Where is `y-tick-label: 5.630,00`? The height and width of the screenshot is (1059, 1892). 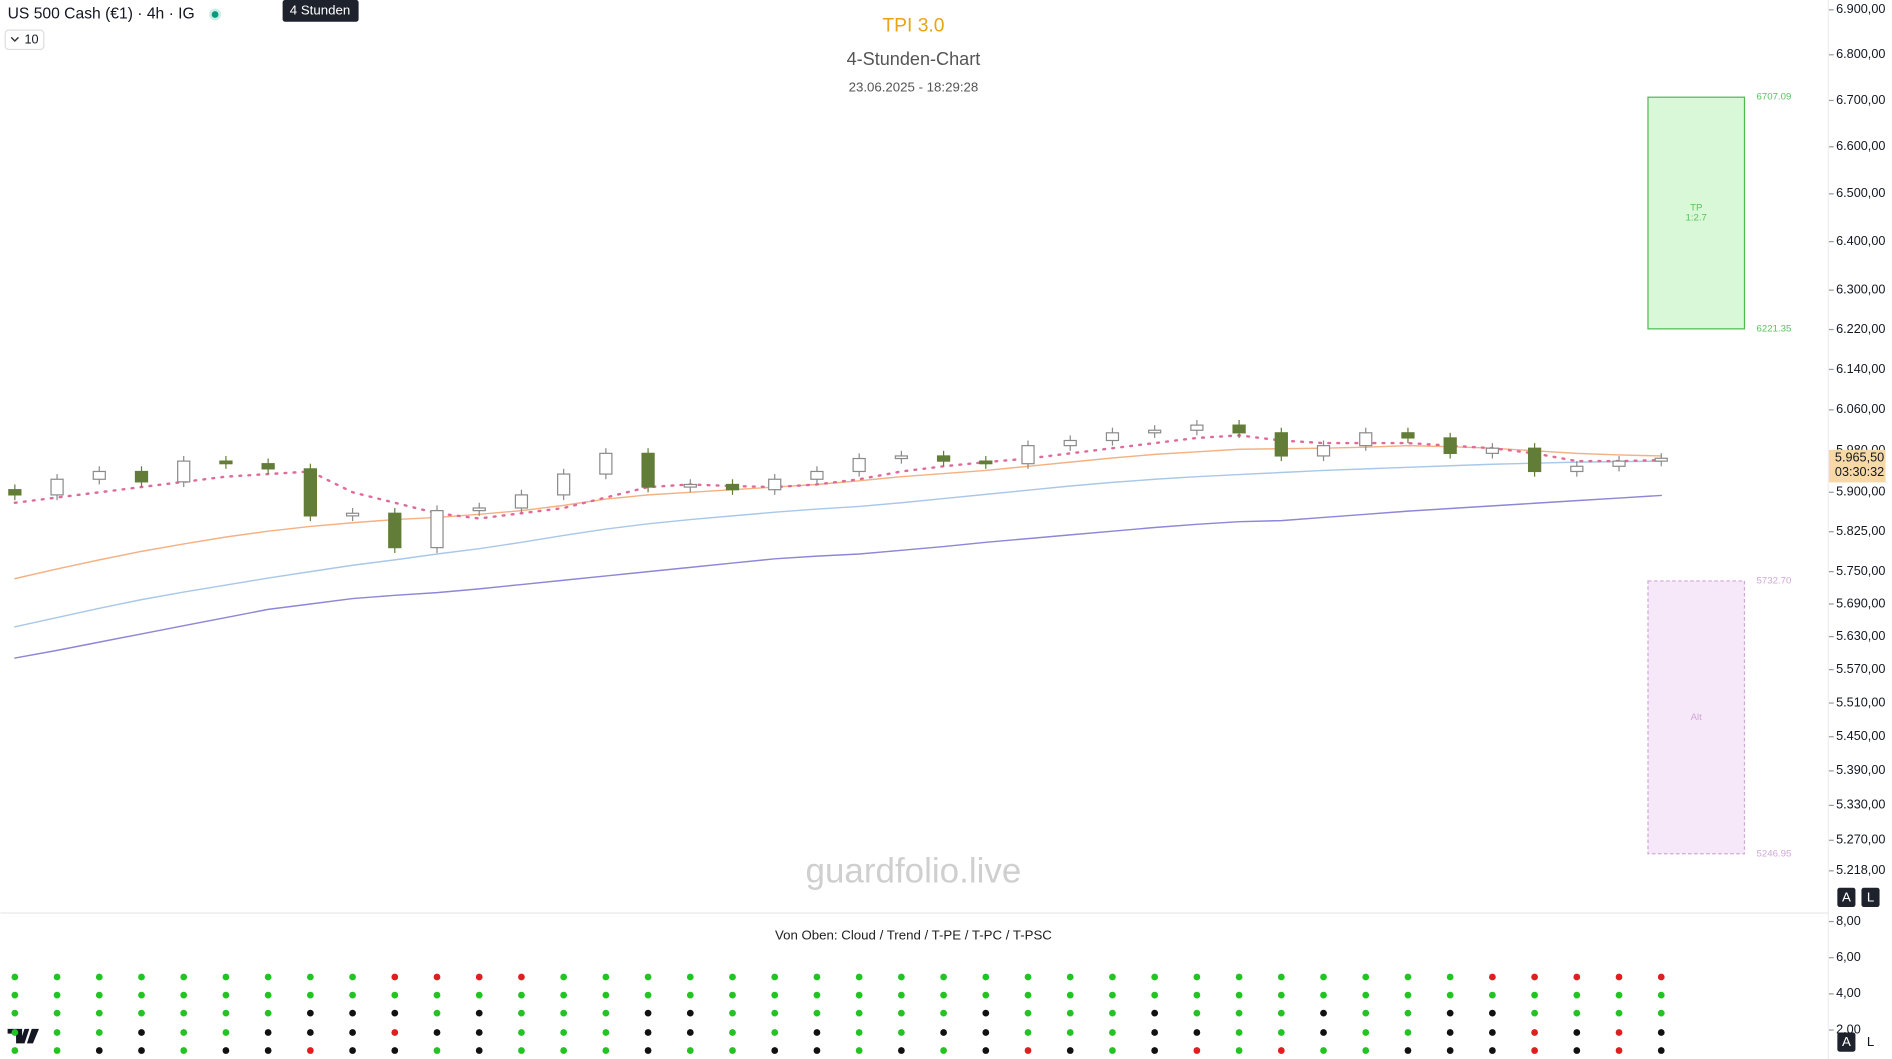 y-tick-label: 5.630,00 is located at coordinates (1860, 636).